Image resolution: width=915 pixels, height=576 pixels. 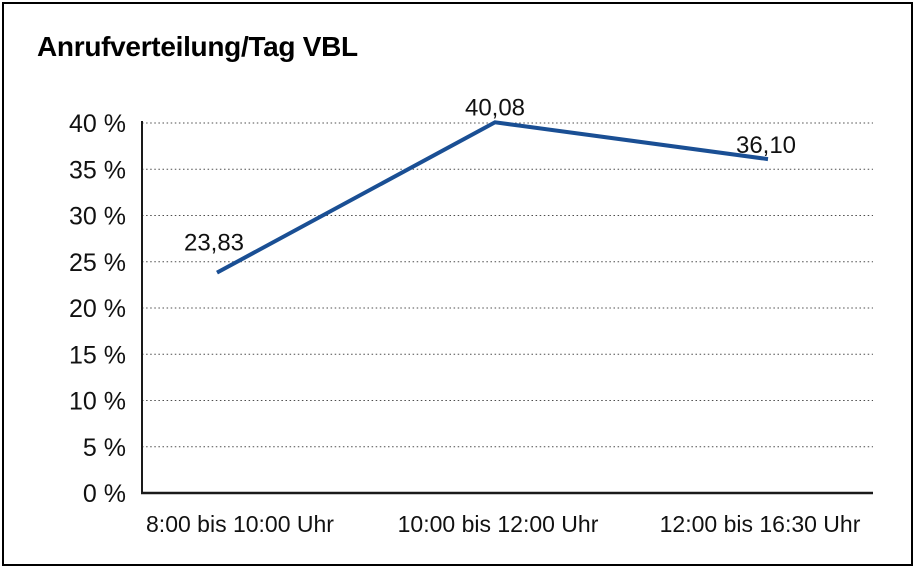 I want to click on x-axis-label: 12:00 bis 16:30 Uhr, so click(x=760, y=524).